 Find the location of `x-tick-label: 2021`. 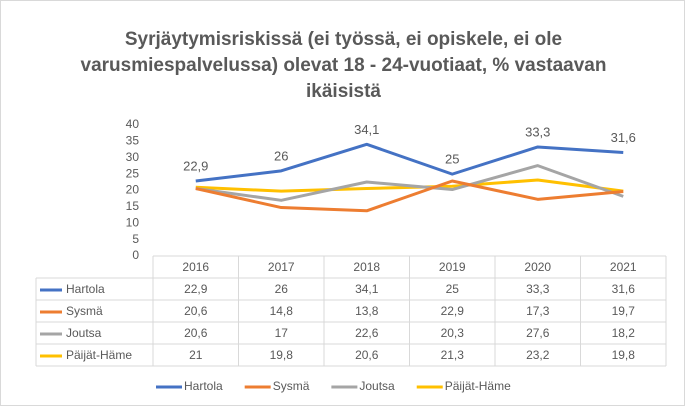

x-tick-label: 2021 is located at coordinates (623, 267).